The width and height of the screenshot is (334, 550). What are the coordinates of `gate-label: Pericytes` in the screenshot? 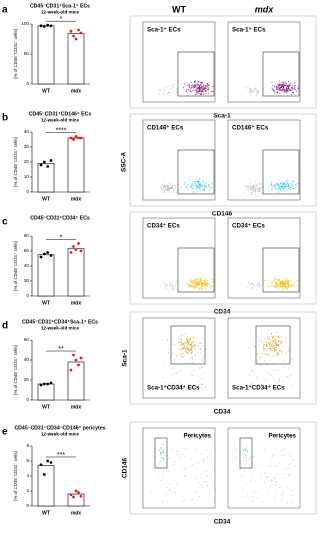 It's located at (197, 436).